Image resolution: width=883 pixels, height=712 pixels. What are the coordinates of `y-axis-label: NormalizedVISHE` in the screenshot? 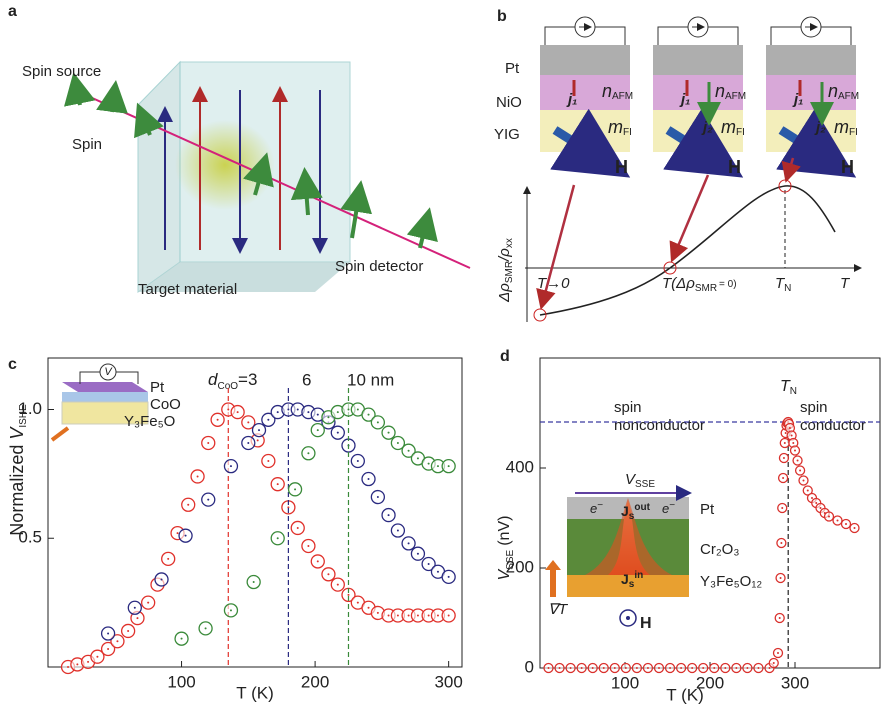 It's located at (18, 470).